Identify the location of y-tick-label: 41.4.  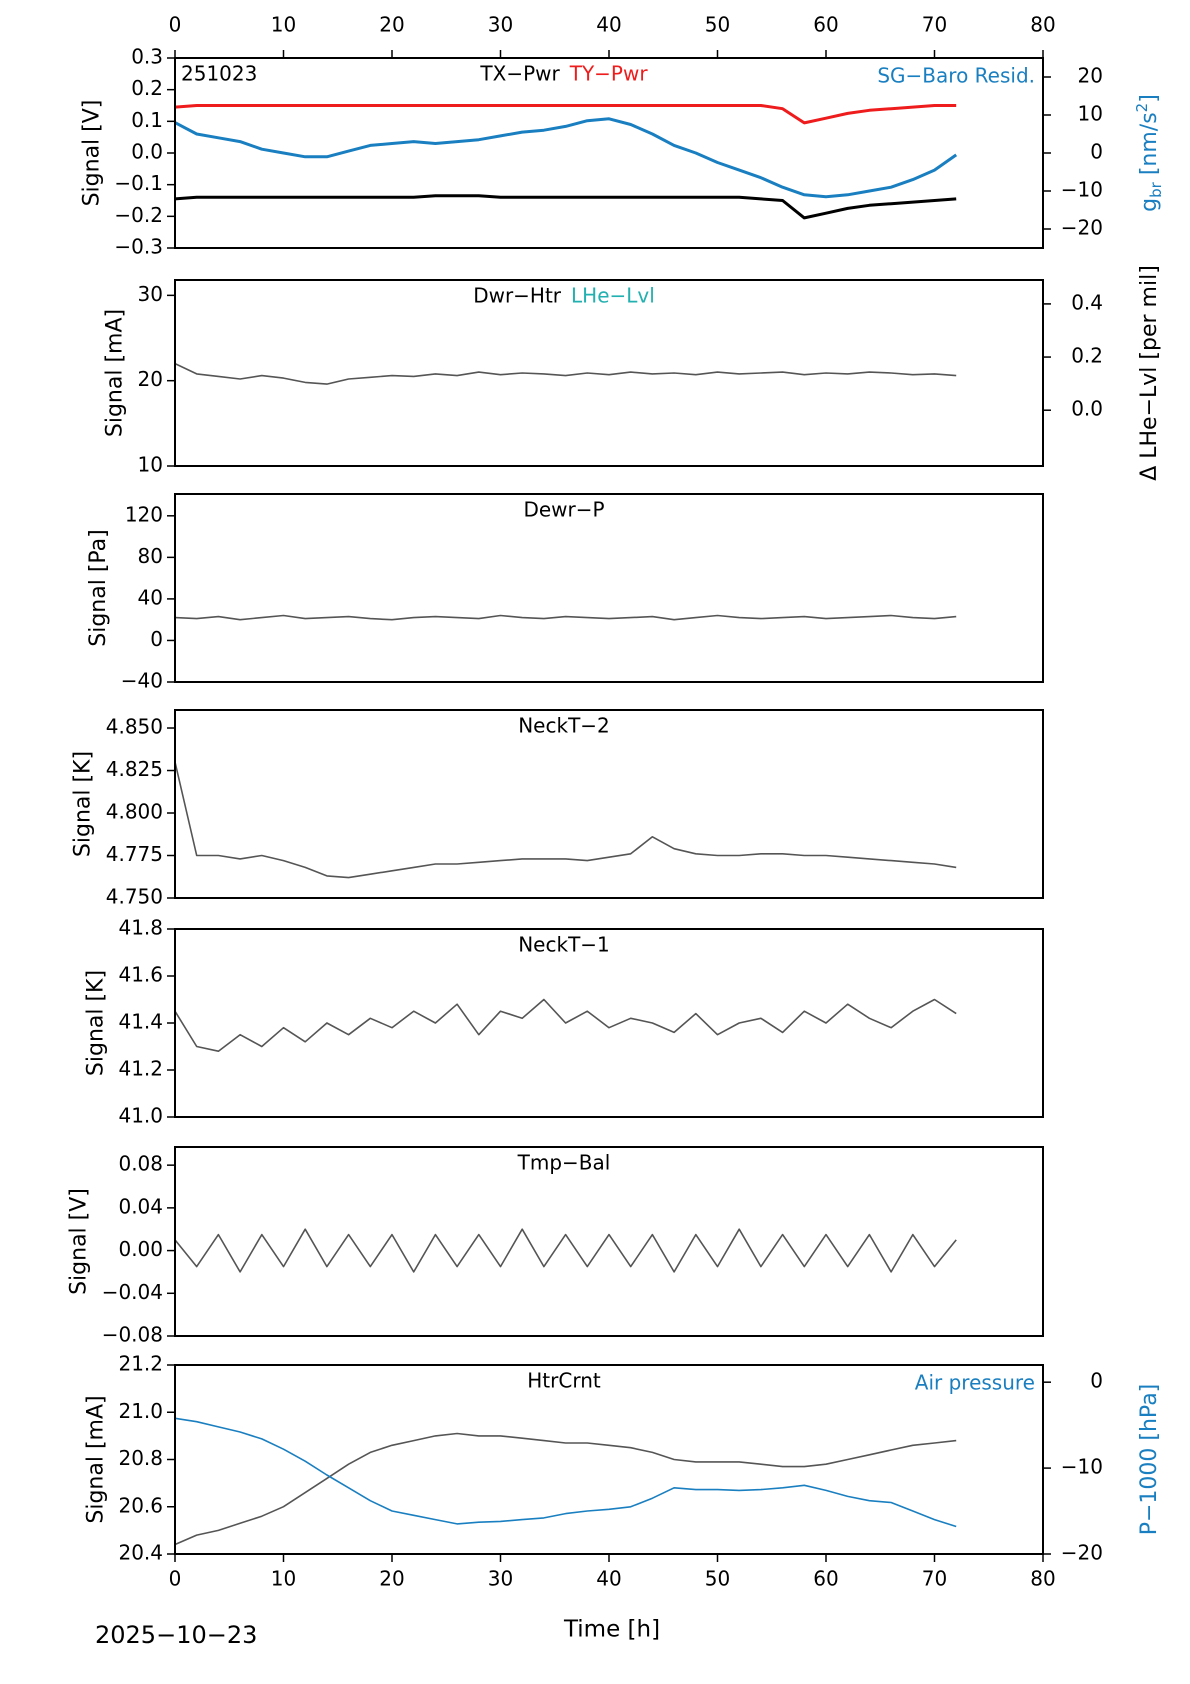
(140, 1022).